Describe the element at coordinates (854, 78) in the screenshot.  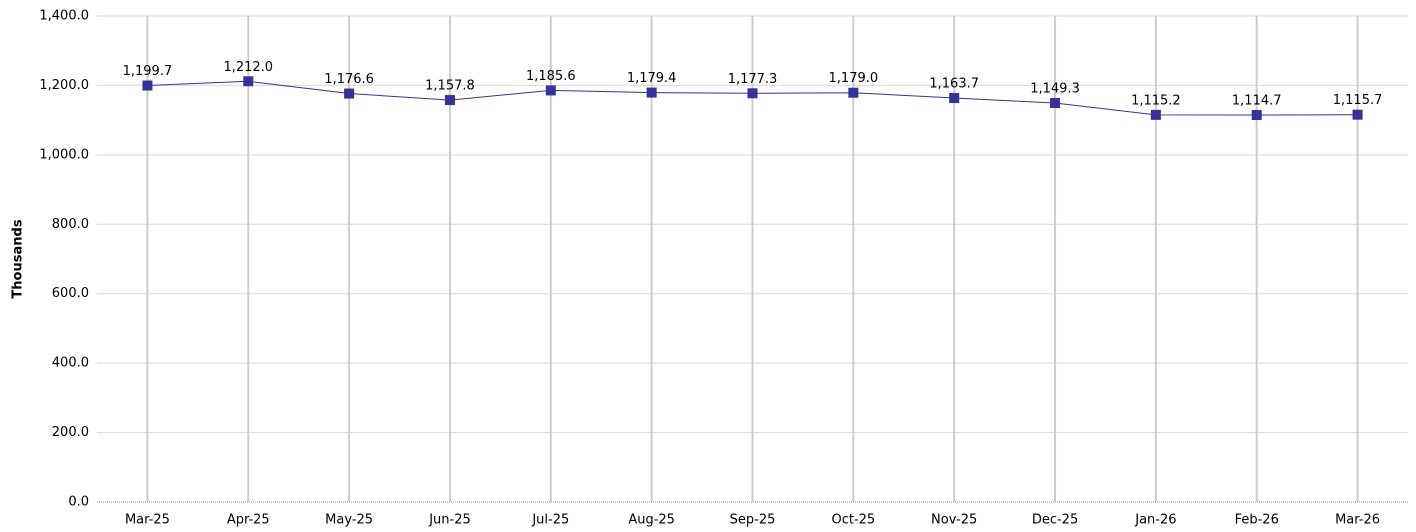
I see `data-label: 1,179.0` at that location.